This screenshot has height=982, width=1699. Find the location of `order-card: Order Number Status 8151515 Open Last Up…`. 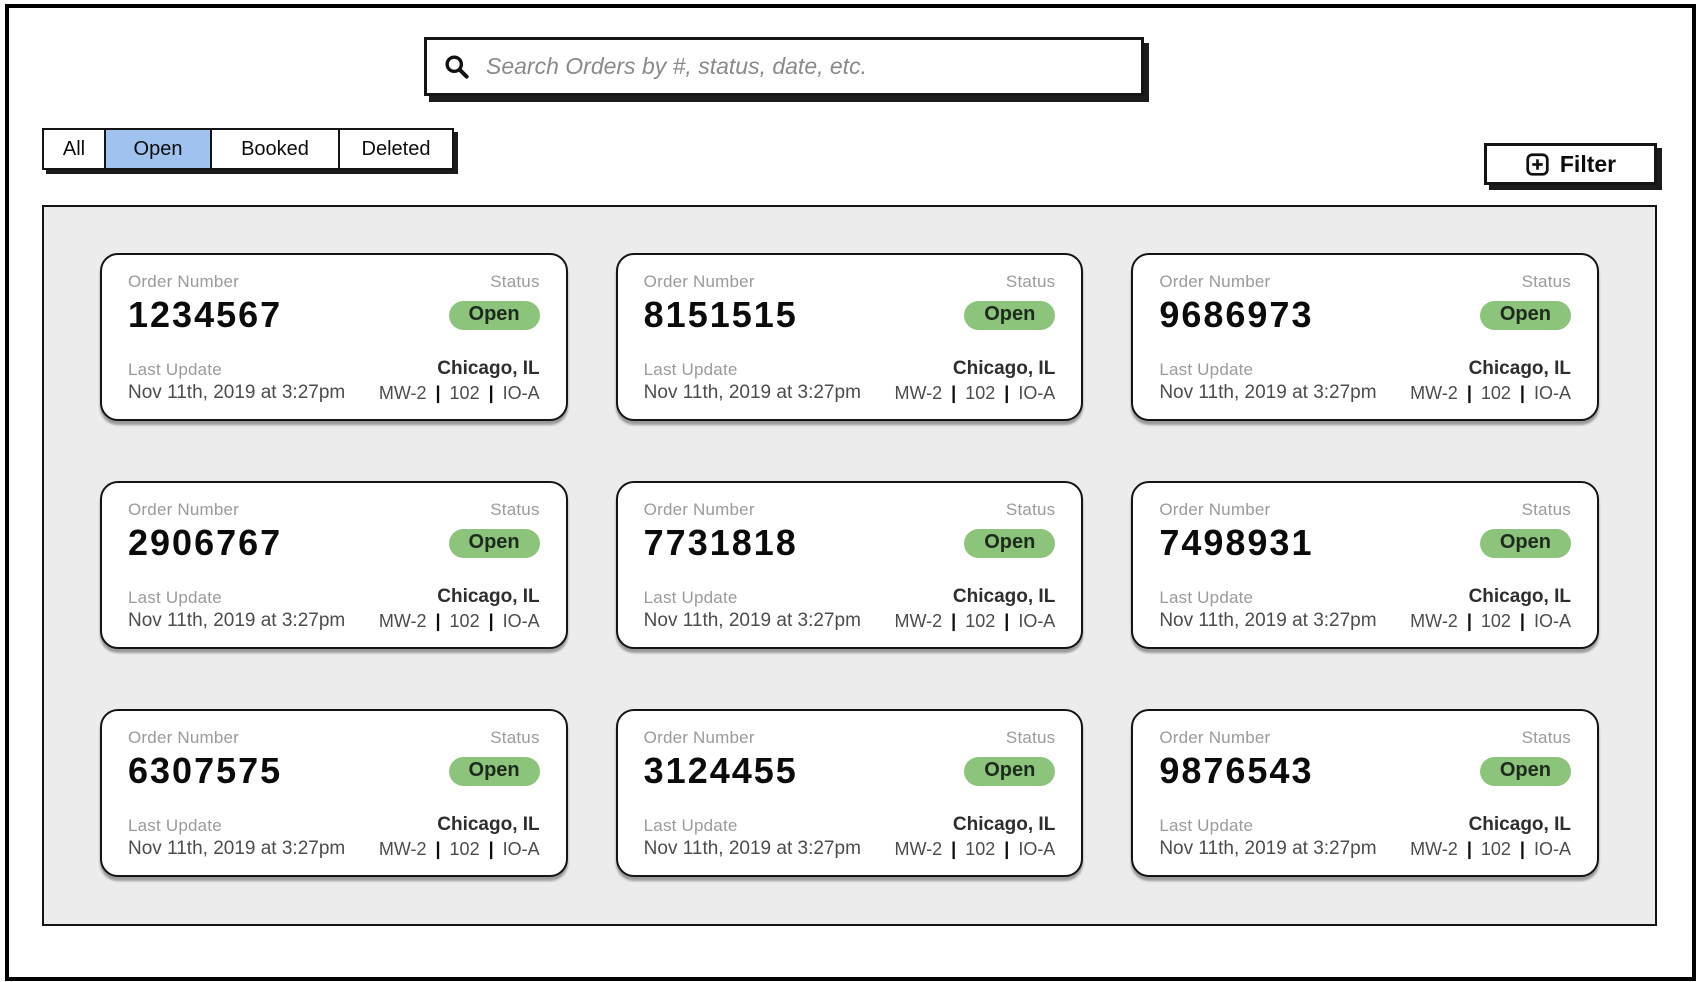

order-card: Order Number Status 8151515 Open Last Up… is located at coordinates (849, 337).